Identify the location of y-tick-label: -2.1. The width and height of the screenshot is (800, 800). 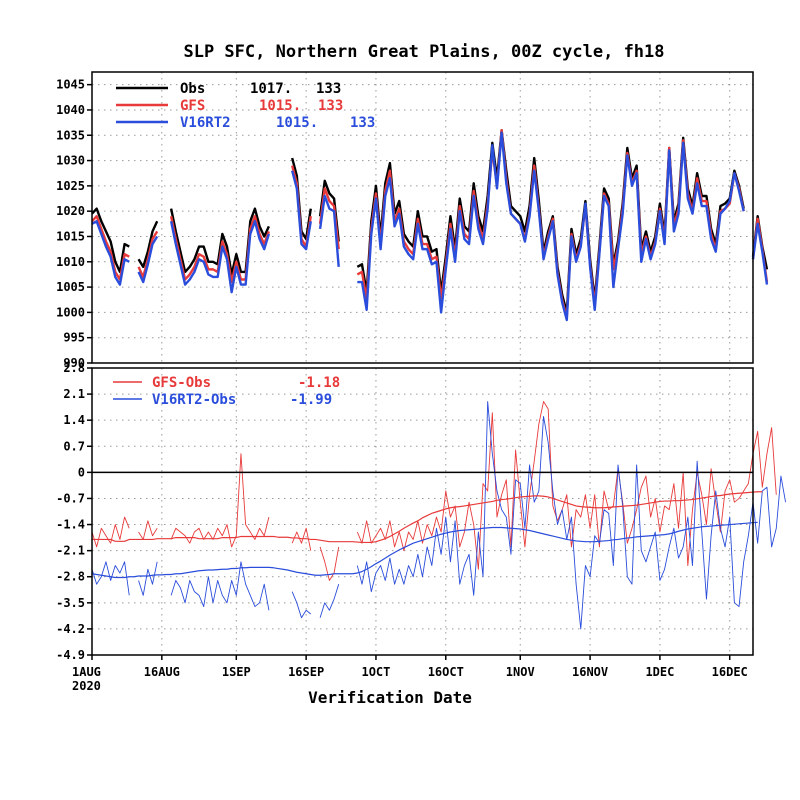
(70, 551).